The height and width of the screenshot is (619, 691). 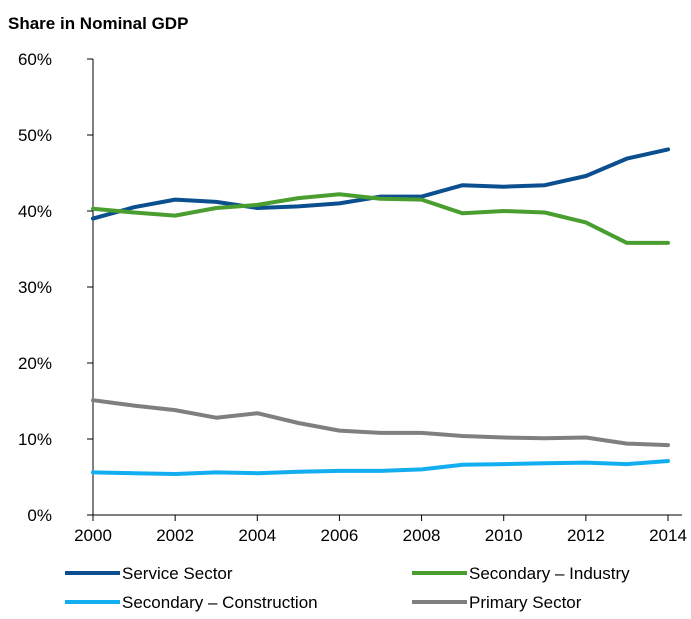 What do you see at coordinates (220, 602) in the screenshot?
I see `legend-label-2: Secondary – Construction` at bounding box center [220, 602].